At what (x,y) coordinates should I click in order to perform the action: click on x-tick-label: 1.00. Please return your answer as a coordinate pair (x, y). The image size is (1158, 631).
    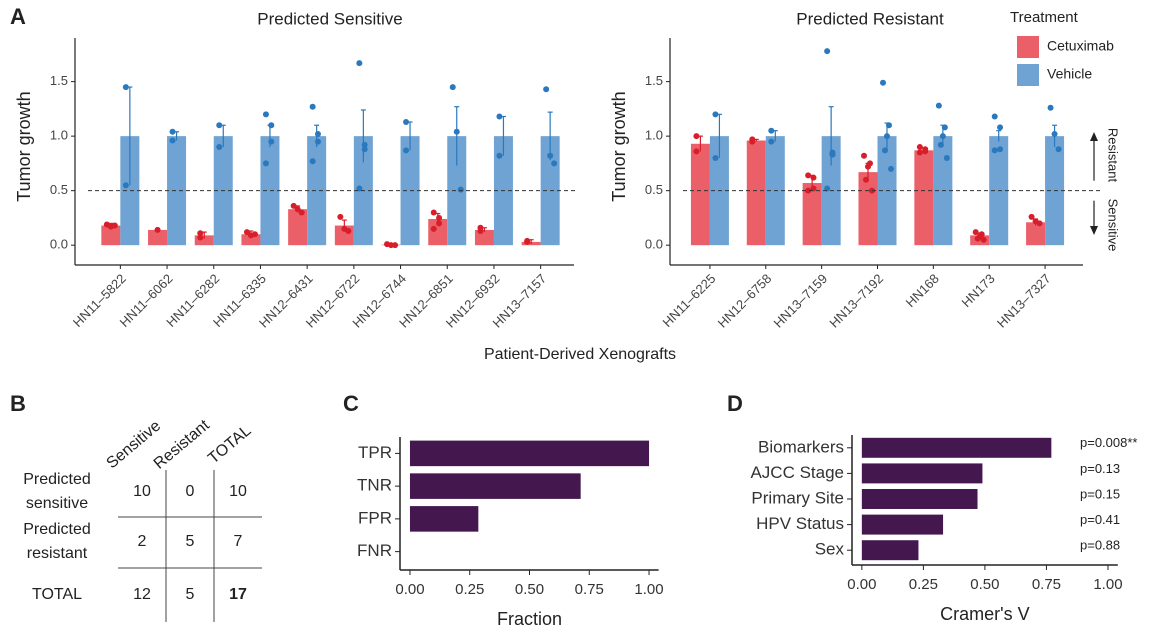
    Looking at the image, I should click on (1107, 584).